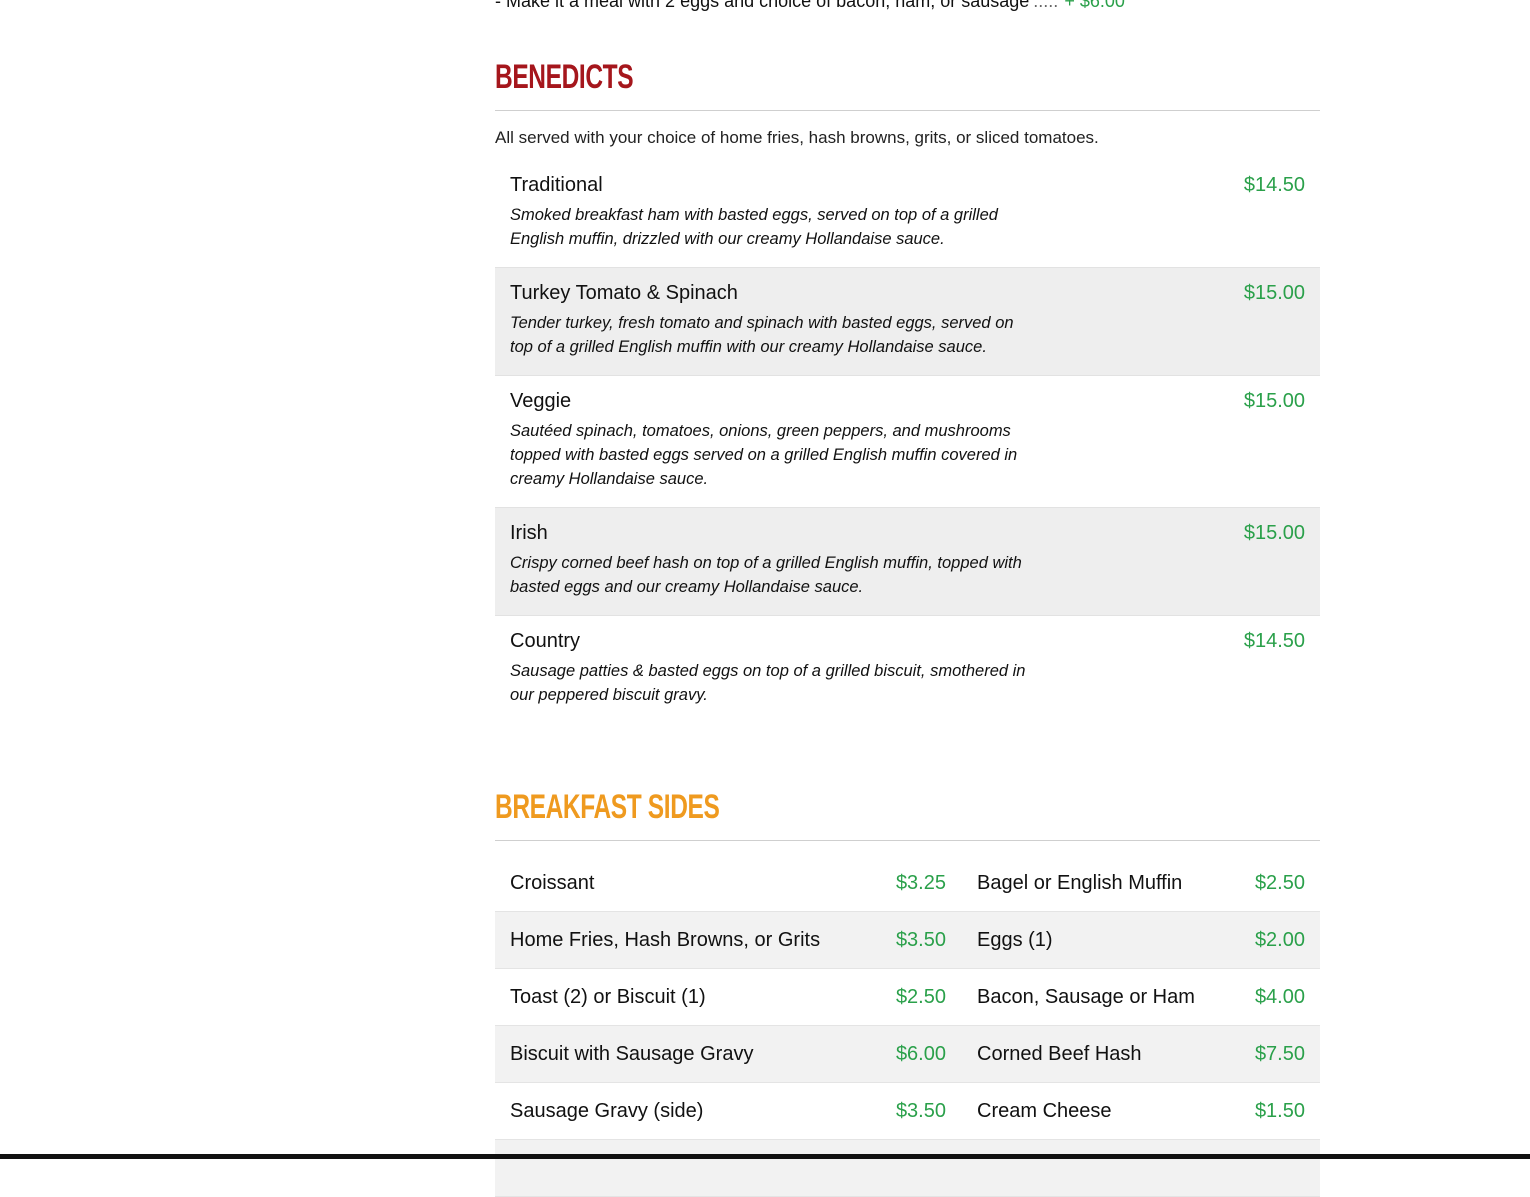  What do you see at coordinates (556, 185) in the screenshot?
I see `item-name: Traditional` at bounding box center [556, 185].